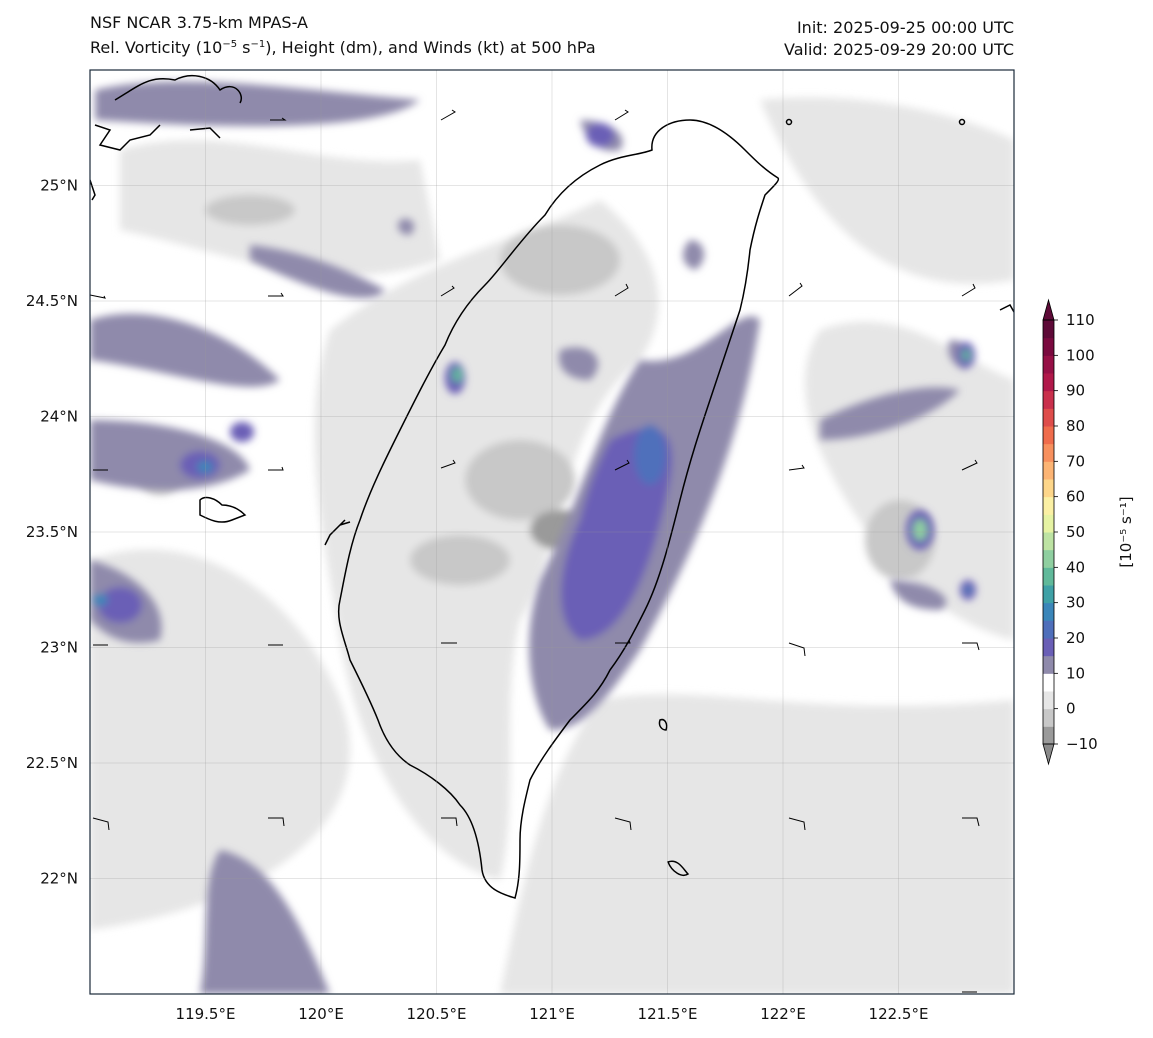 The image size is (1153, 1038). What do you see at coordinates (206, 1014) in the screenshot?
I see `x-tick-label: 119.5°E` at bounding box center [206, 1014].